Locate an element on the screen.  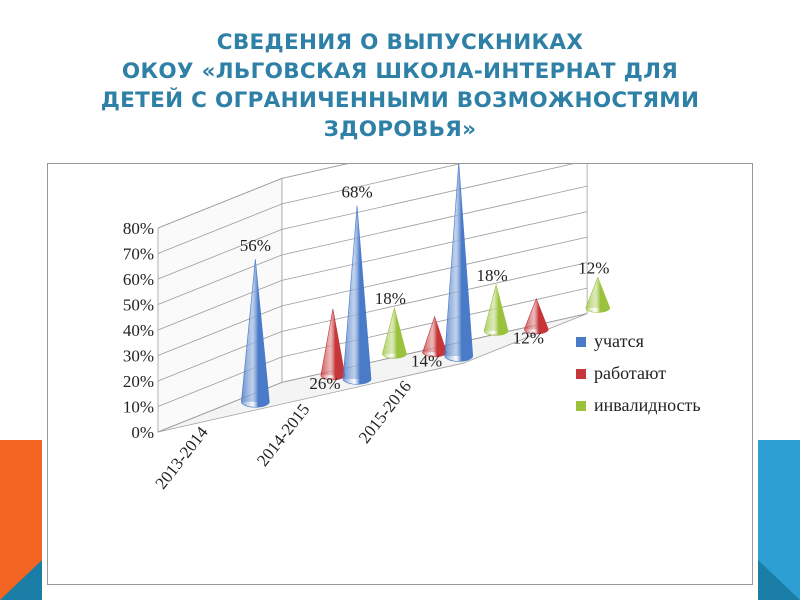
y-tick-label: 0% is located at coordinates (142, 432).